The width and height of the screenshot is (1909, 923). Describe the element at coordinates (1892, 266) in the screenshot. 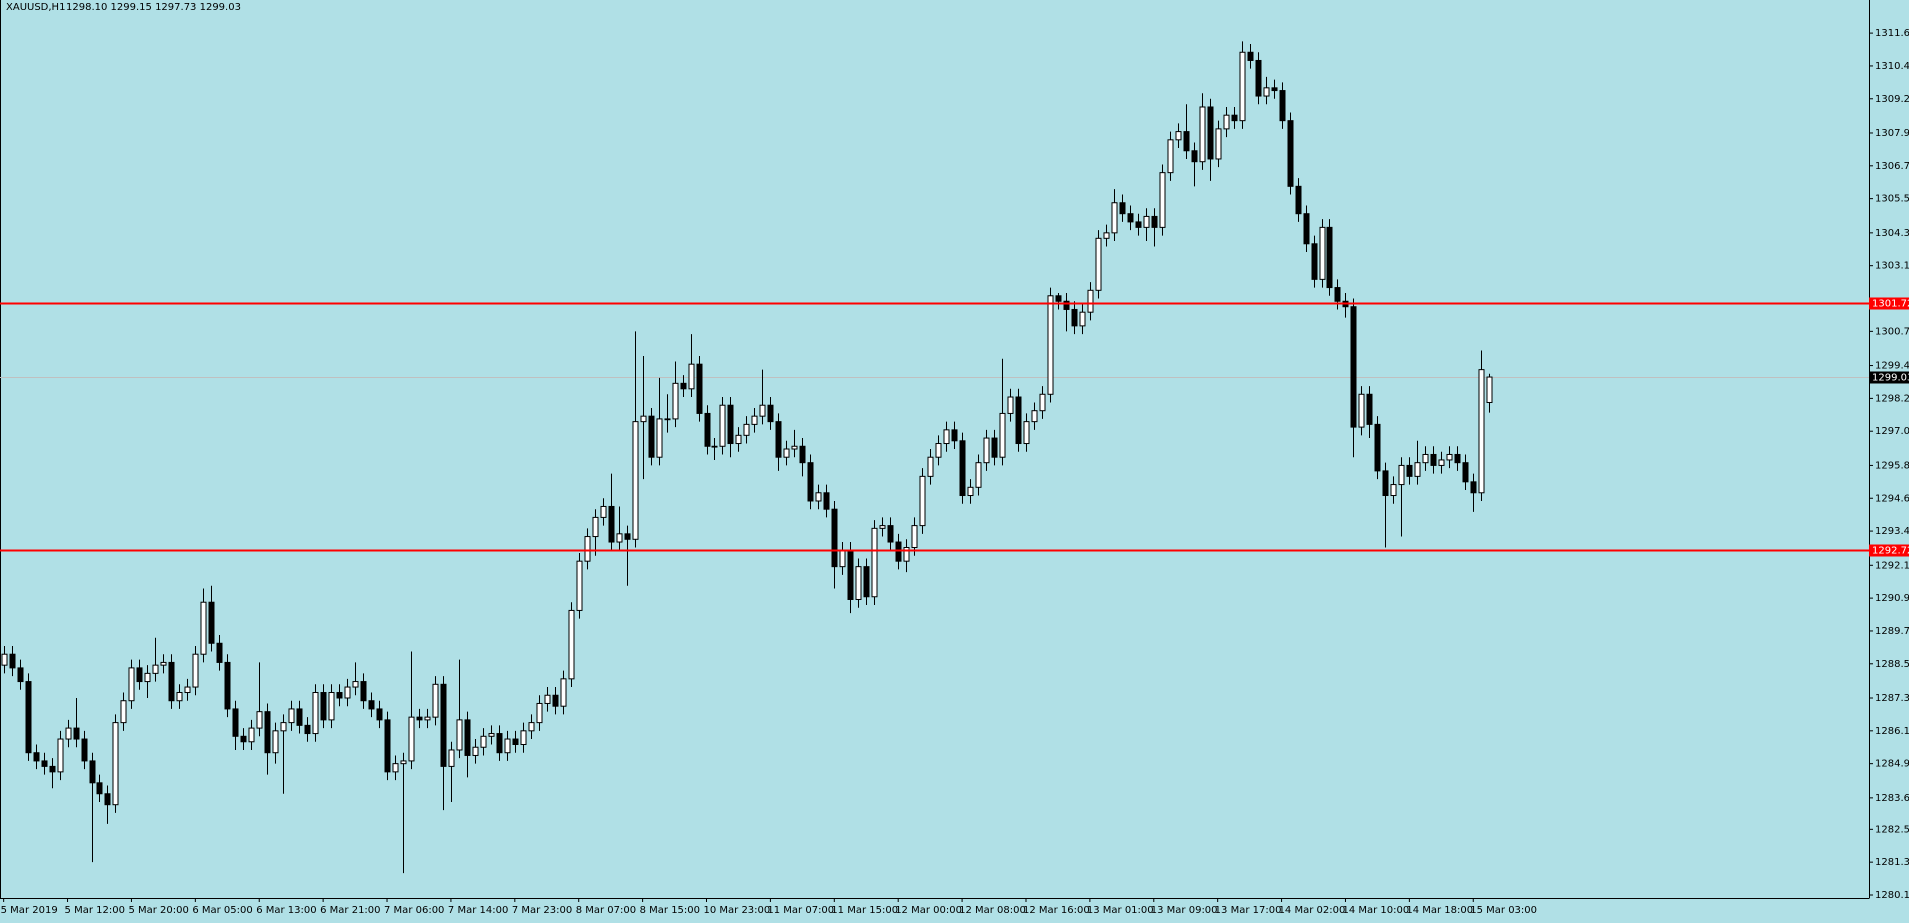

I see `y-tick-label: 1303.10` at that location.